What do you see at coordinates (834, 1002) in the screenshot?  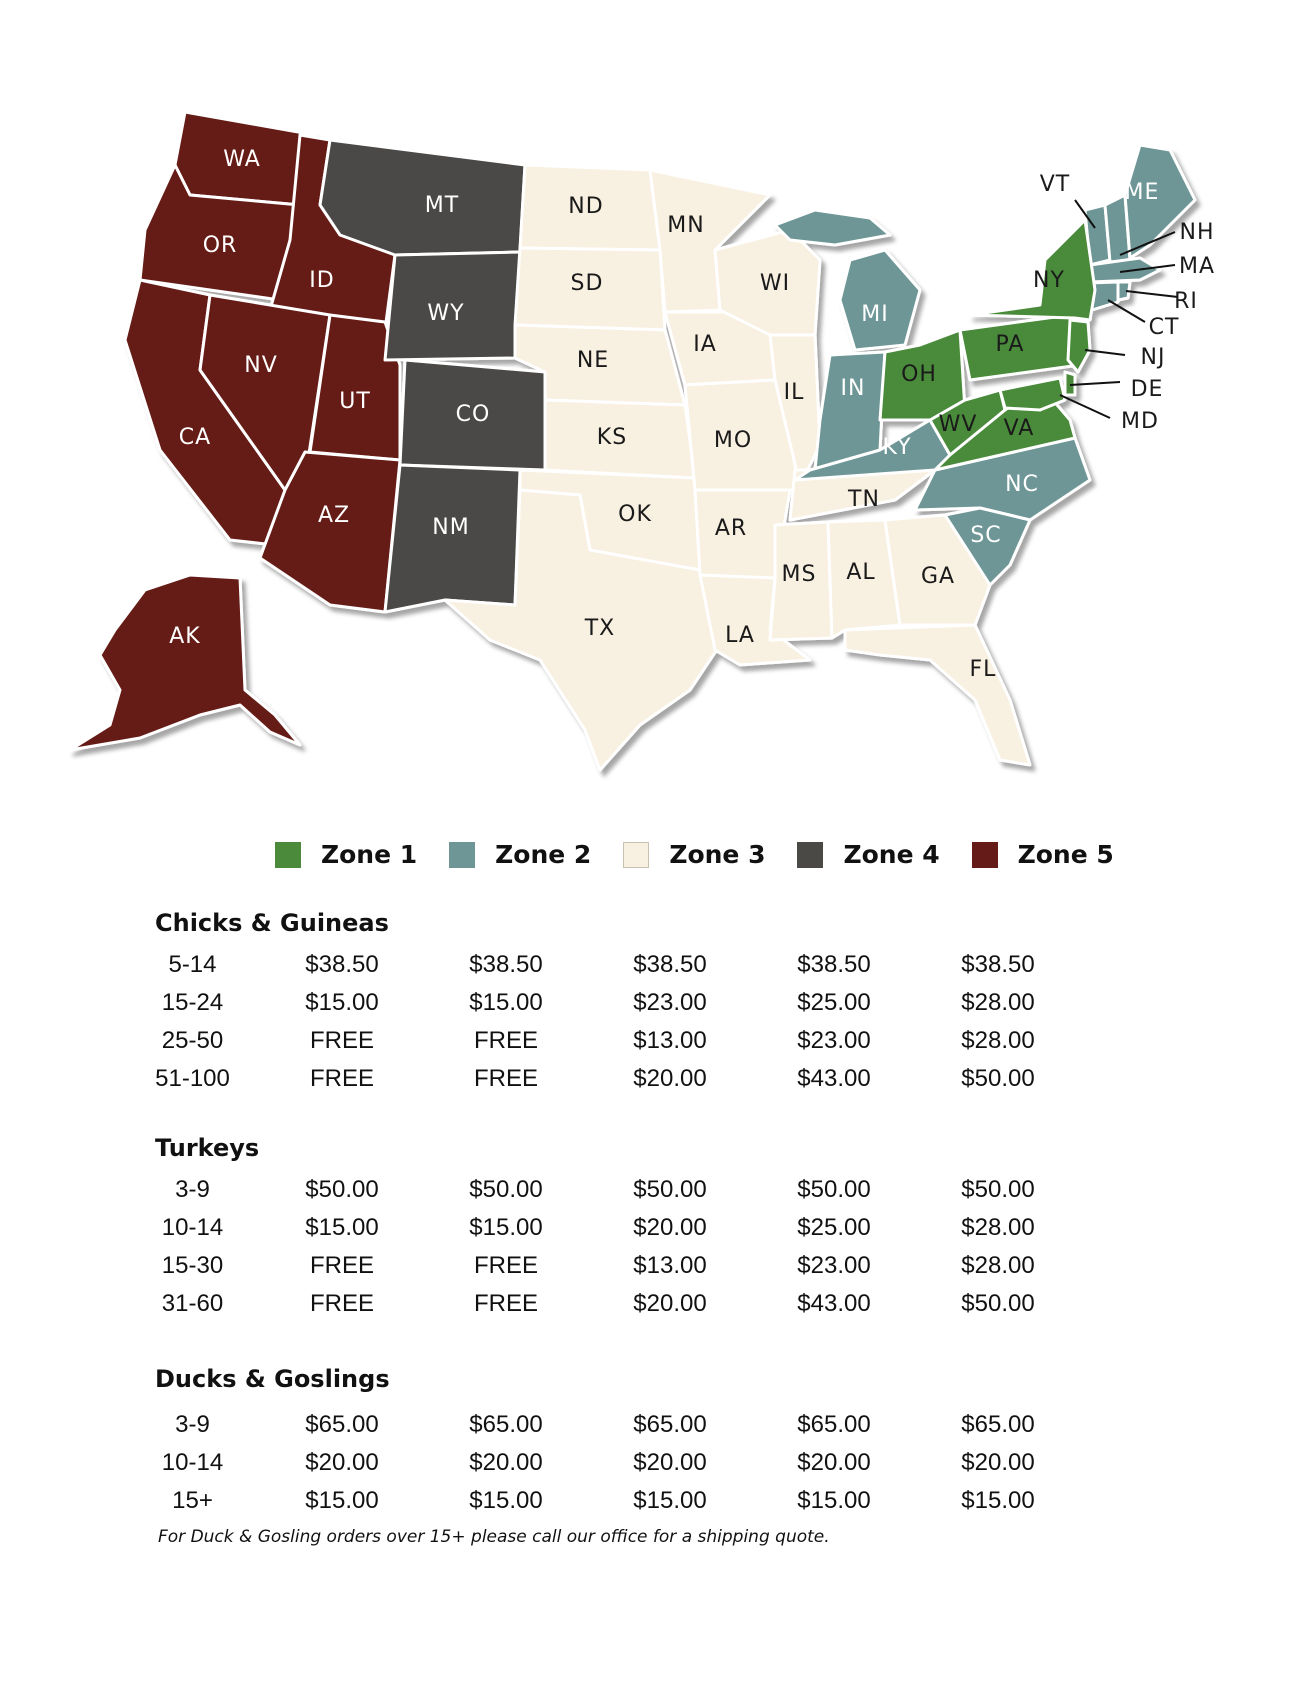 I see `zone-4-price: $25.00` at bounding box center [834, 1002].